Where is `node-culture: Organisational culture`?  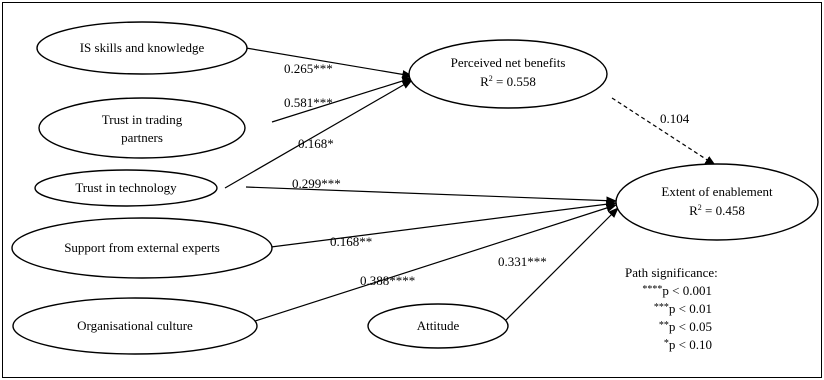 node-culture: Organisational culture is located at coordinates (135, 326).